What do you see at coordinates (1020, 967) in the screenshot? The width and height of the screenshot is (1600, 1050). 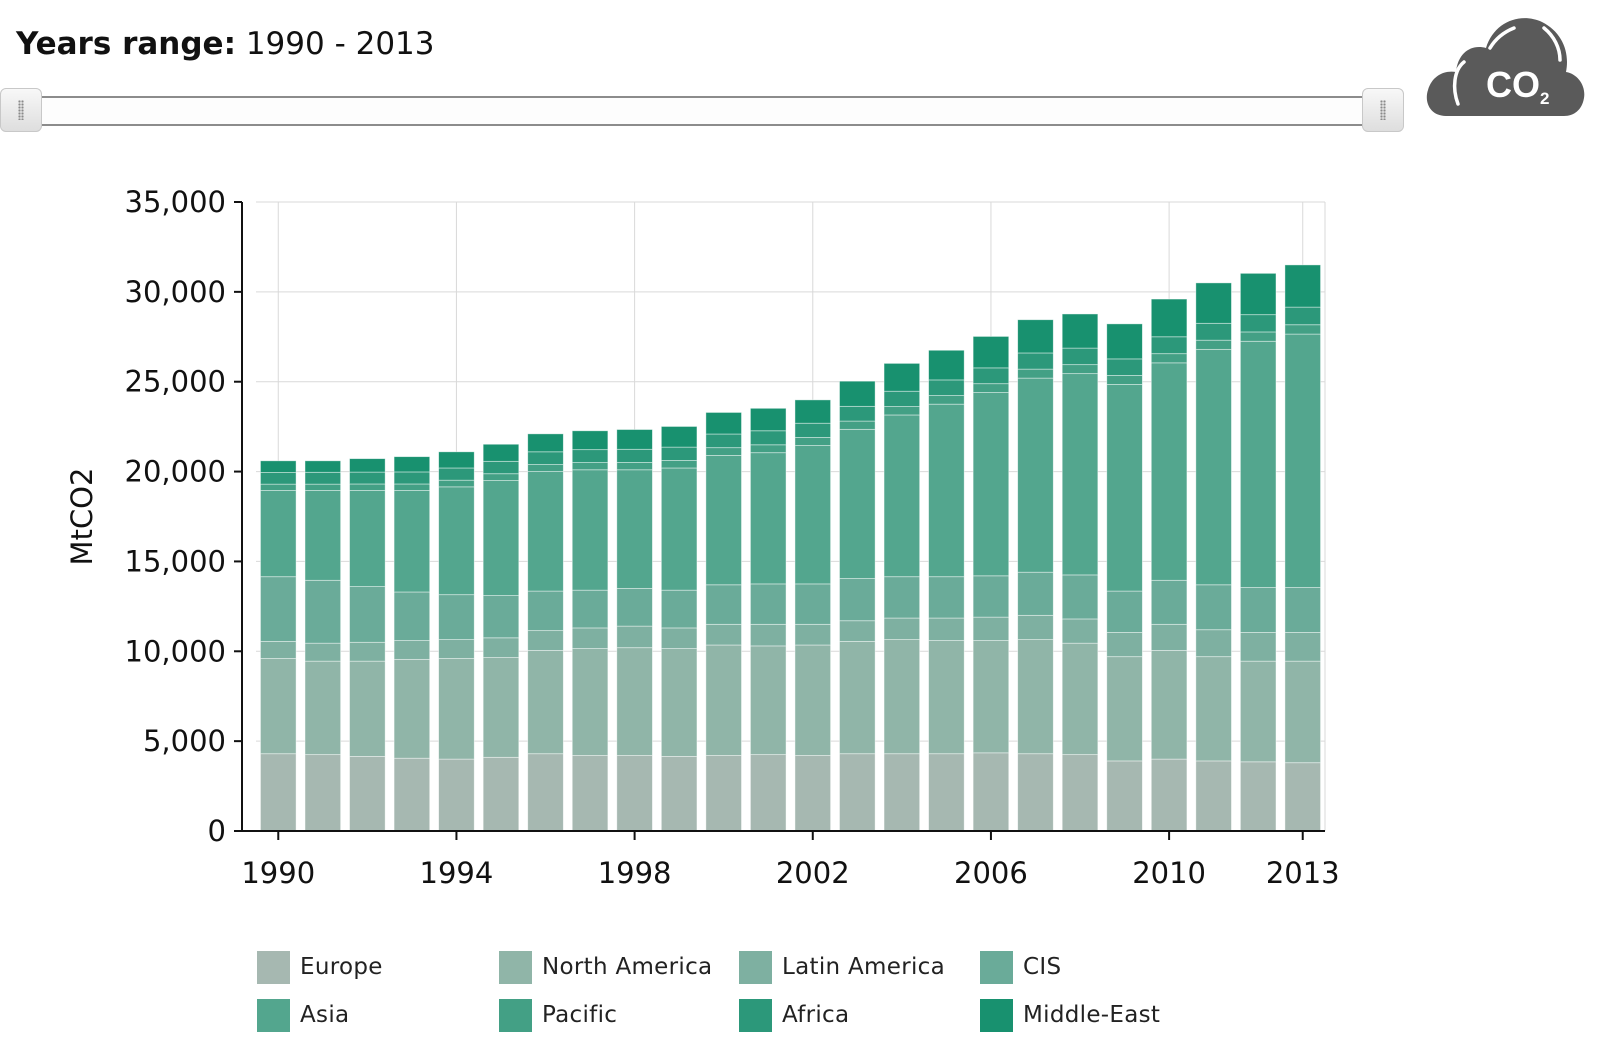 I see `legend-item: CIS` at bounding box center [1020, 967].